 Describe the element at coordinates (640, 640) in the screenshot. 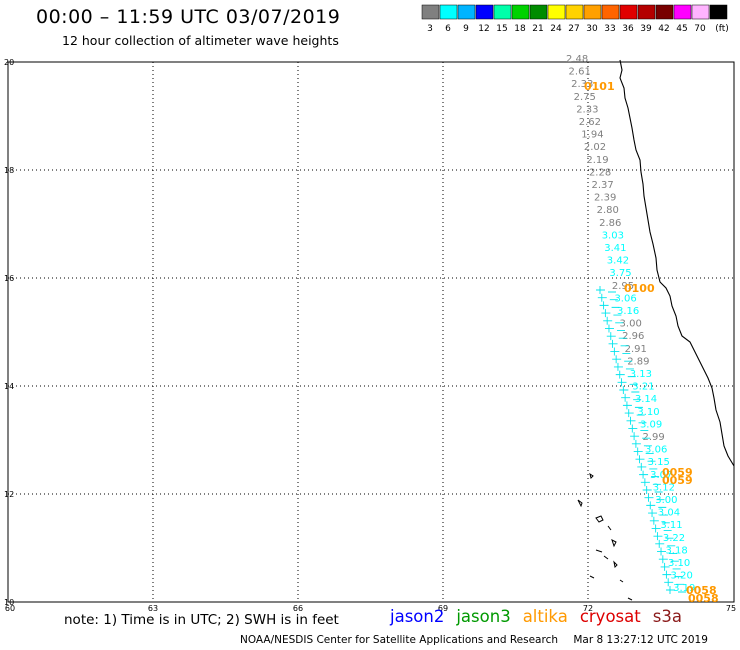

I see `credit-timestamp: Mar 8 13:27:12 UTC 2019` at that location.